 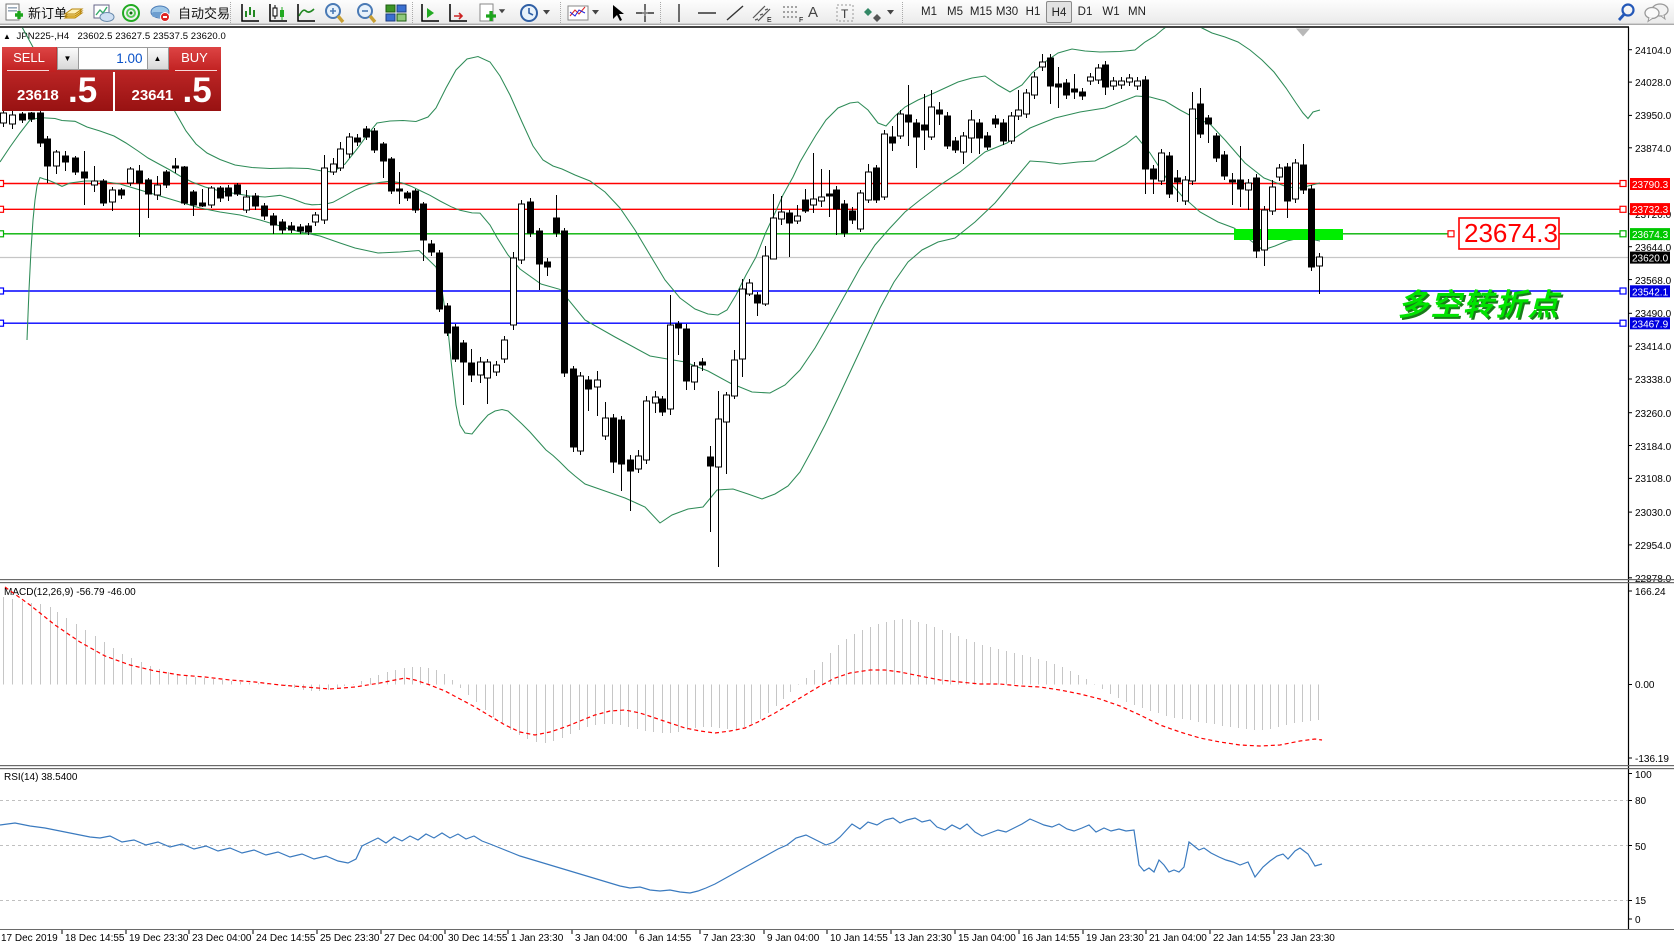 What do you see at coordinates (1653, 281) in the screenshot?
I see `svg-text: 23568.0` at bounding box center [1653, 281].